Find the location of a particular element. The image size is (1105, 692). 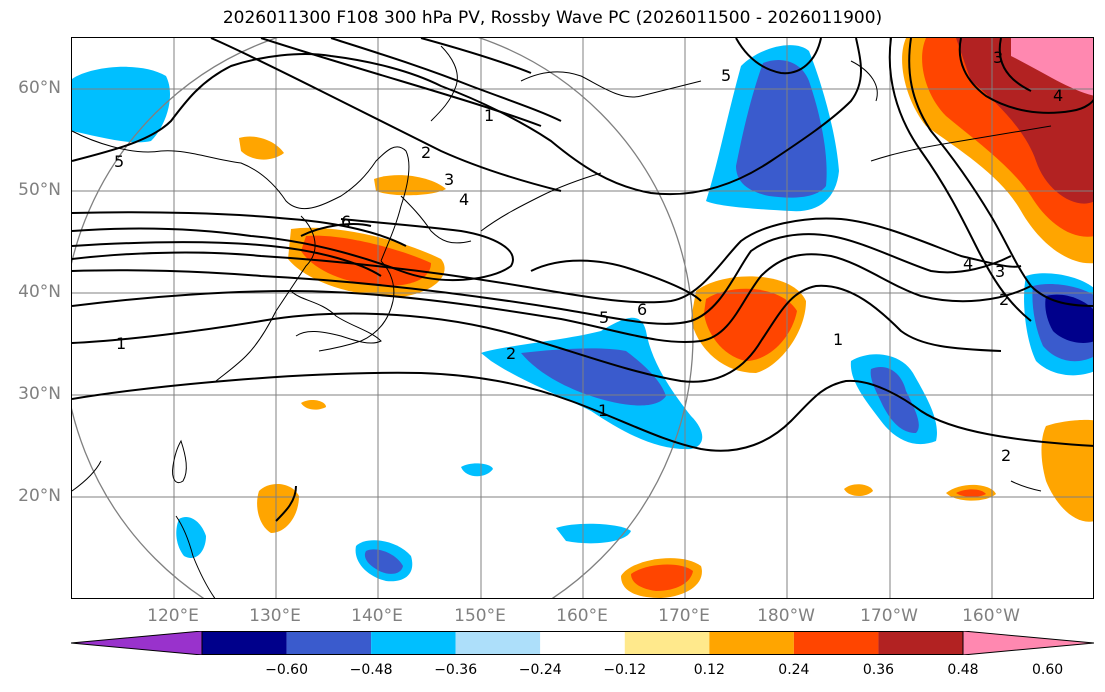

colorbar-tick-label: −0.60 is located at coordinates (286, 670).